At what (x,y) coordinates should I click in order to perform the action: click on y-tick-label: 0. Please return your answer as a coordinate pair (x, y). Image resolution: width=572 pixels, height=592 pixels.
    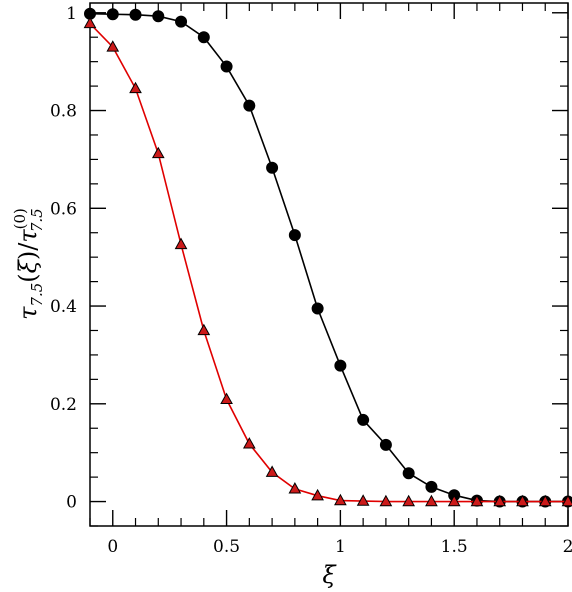
    Looking at the image, I should click on (71, 503).